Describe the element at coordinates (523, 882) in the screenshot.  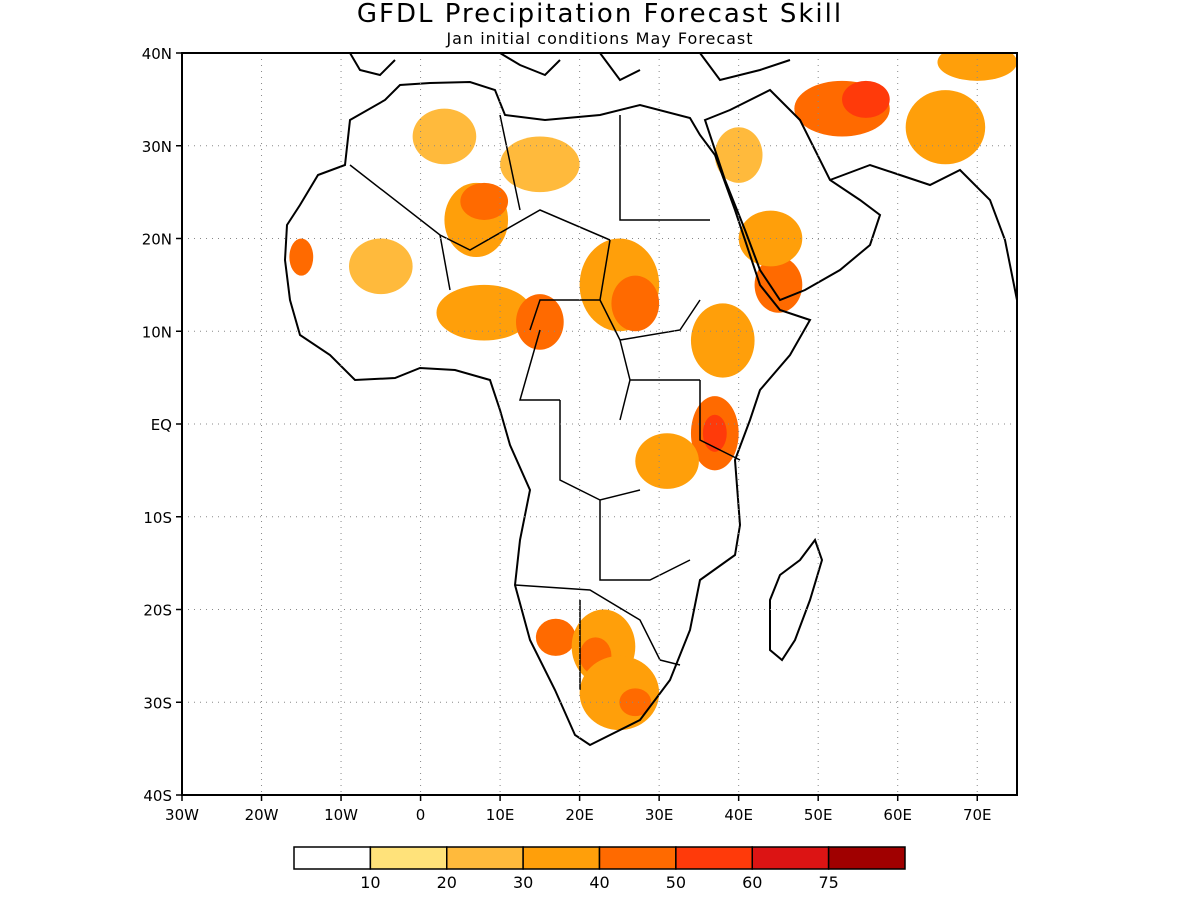
I see `colorbar-label: 30` at that location.